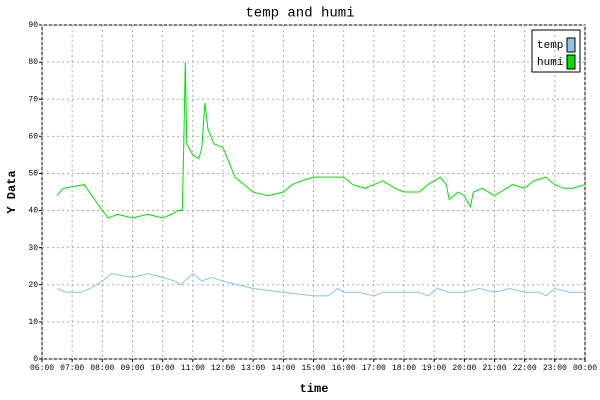 The image size is (600, 400). What do you see at coordinates (33, 248) in the screenshot?
I see `y-tick-label: 30` at bounding box center [33, 248].